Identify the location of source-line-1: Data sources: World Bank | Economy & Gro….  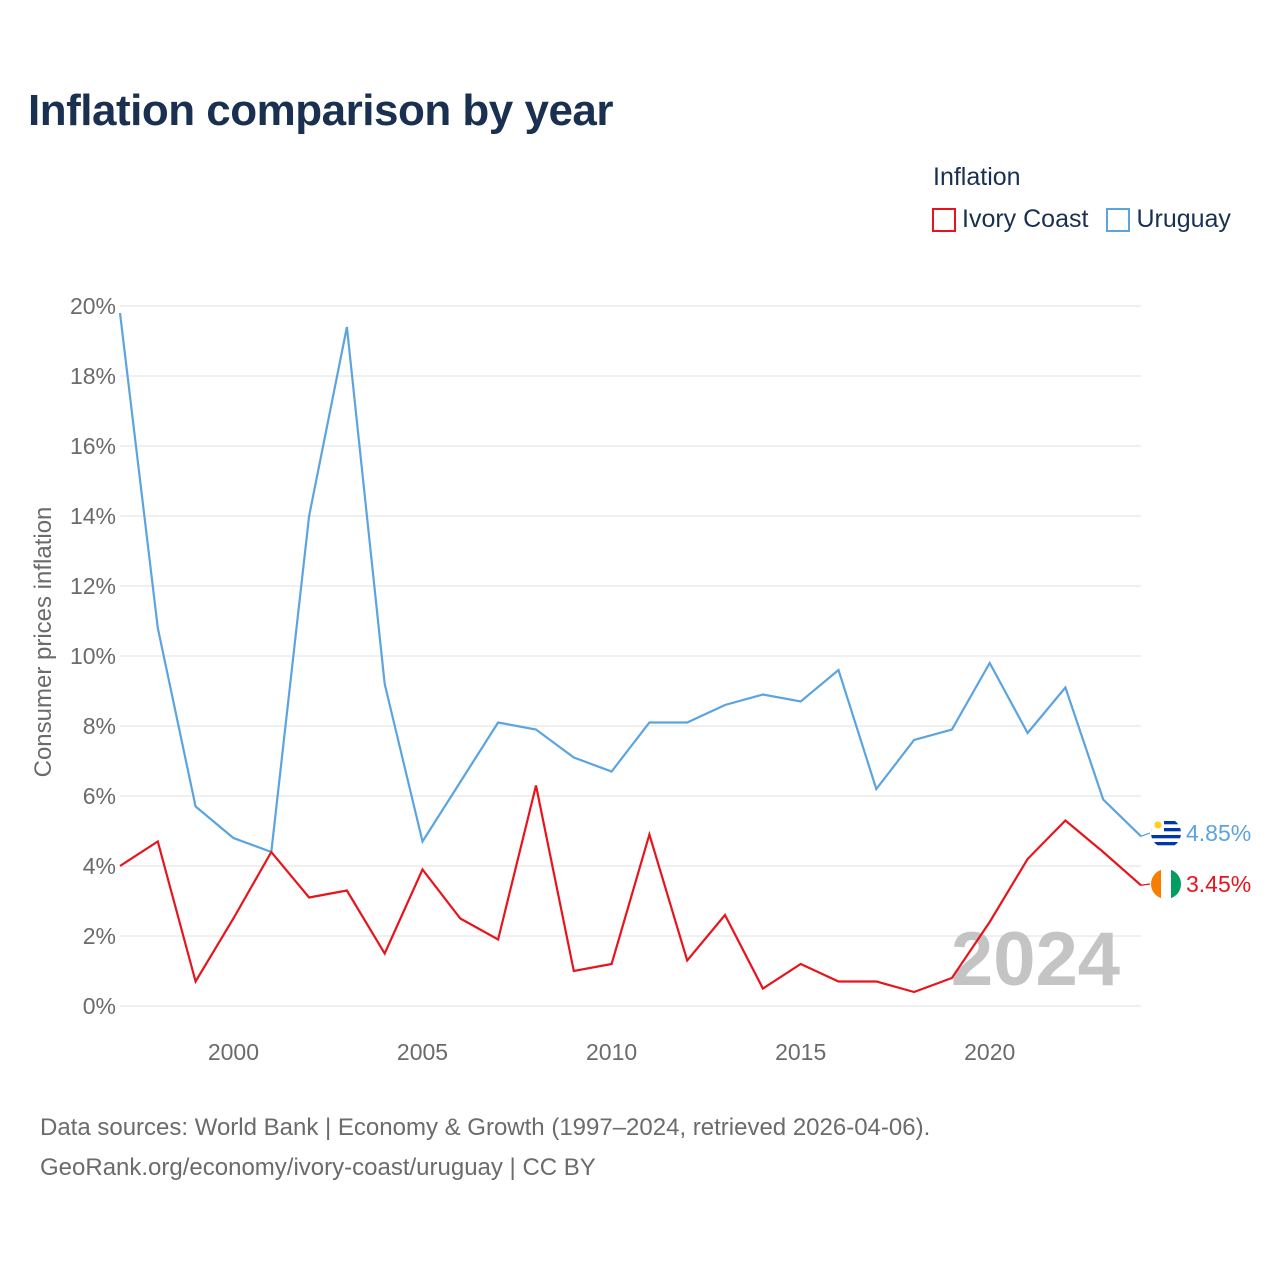
(485, 1127).